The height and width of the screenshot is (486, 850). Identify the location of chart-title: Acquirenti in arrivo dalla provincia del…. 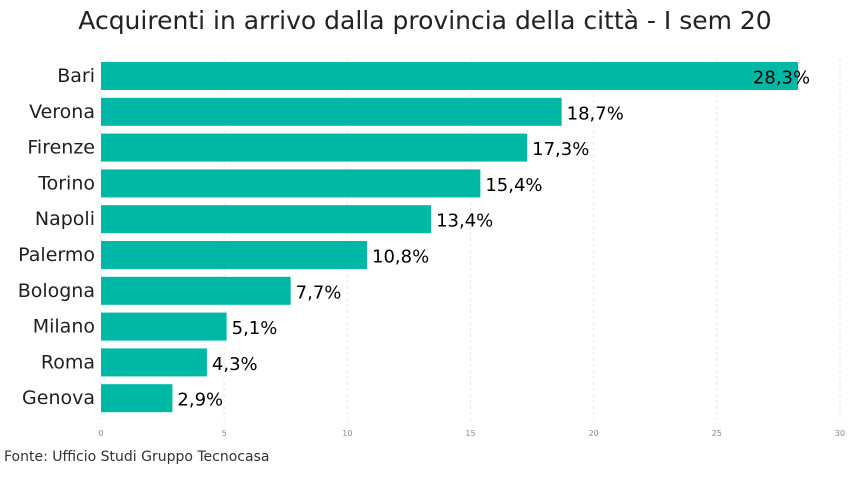
(425, 20).